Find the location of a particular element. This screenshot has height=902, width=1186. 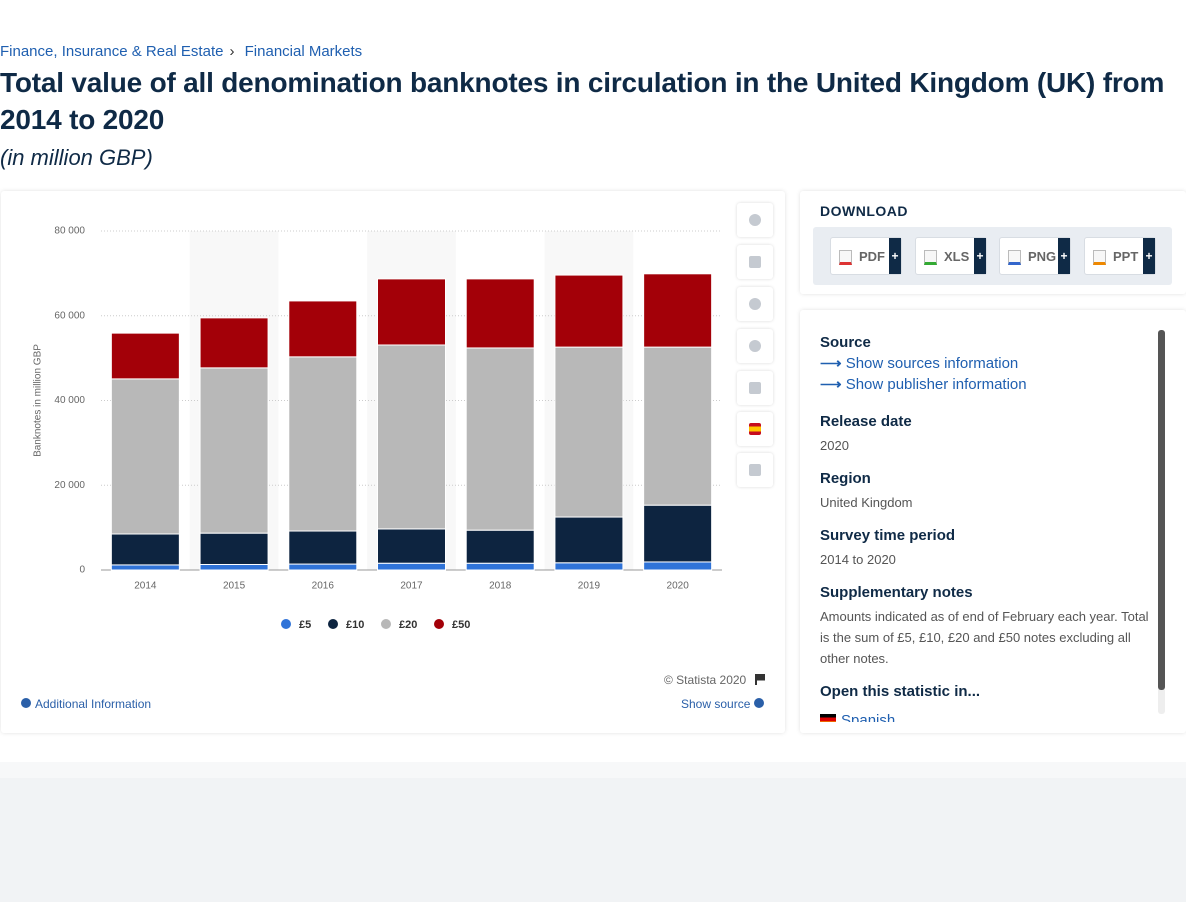

download-button: PPT + is located at coordinates (1120, 256).